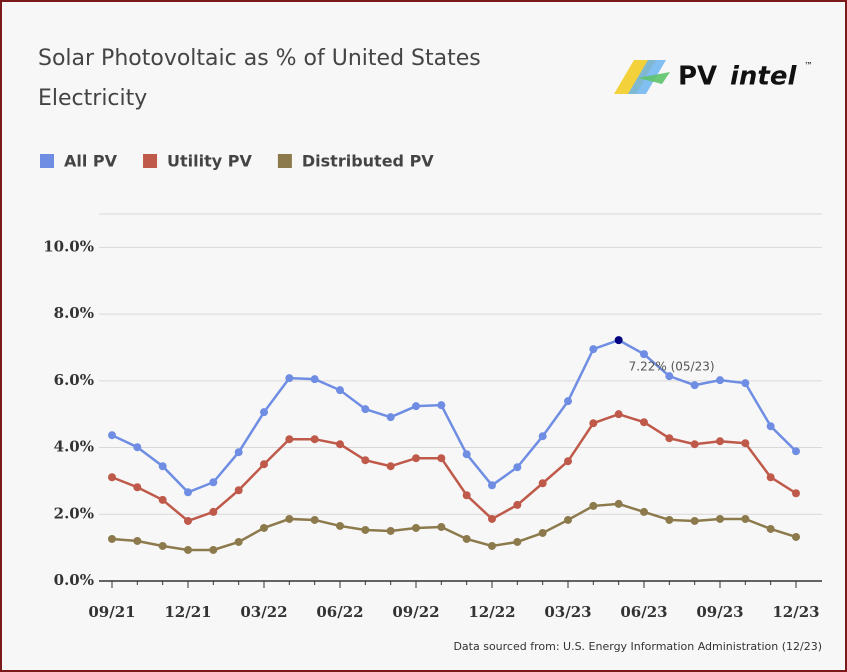 The height and width of the screenshot is (672, 847). Describe the element at coordinates (697, 77) in the screenshot. I see `logo-text: PV` at that location.